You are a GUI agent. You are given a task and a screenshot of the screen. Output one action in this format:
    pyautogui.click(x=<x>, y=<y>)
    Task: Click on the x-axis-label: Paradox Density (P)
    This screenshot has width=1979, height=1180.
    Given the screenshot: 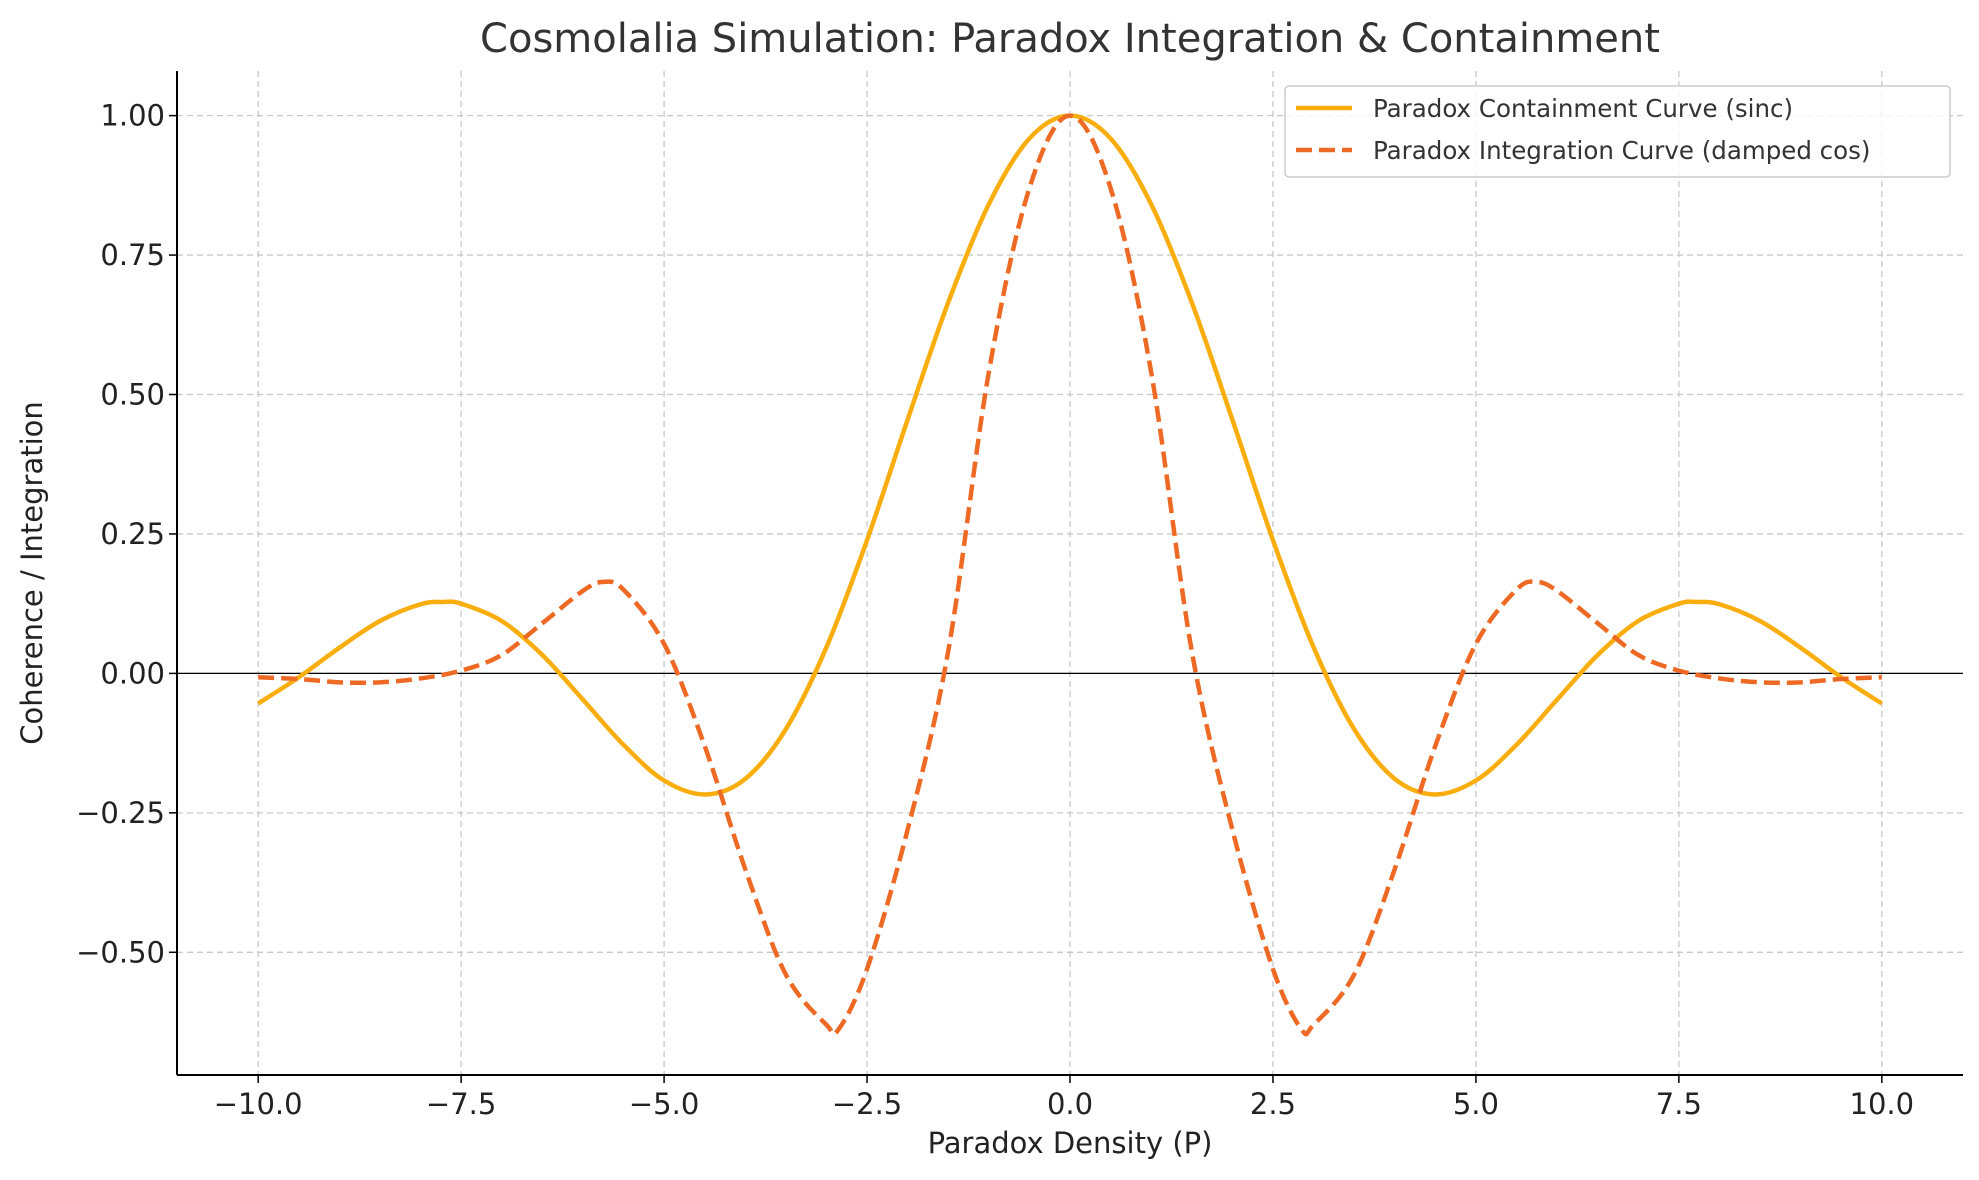 What is the action you would take?
    pyautogui.click(x=1070, y=1143)
    